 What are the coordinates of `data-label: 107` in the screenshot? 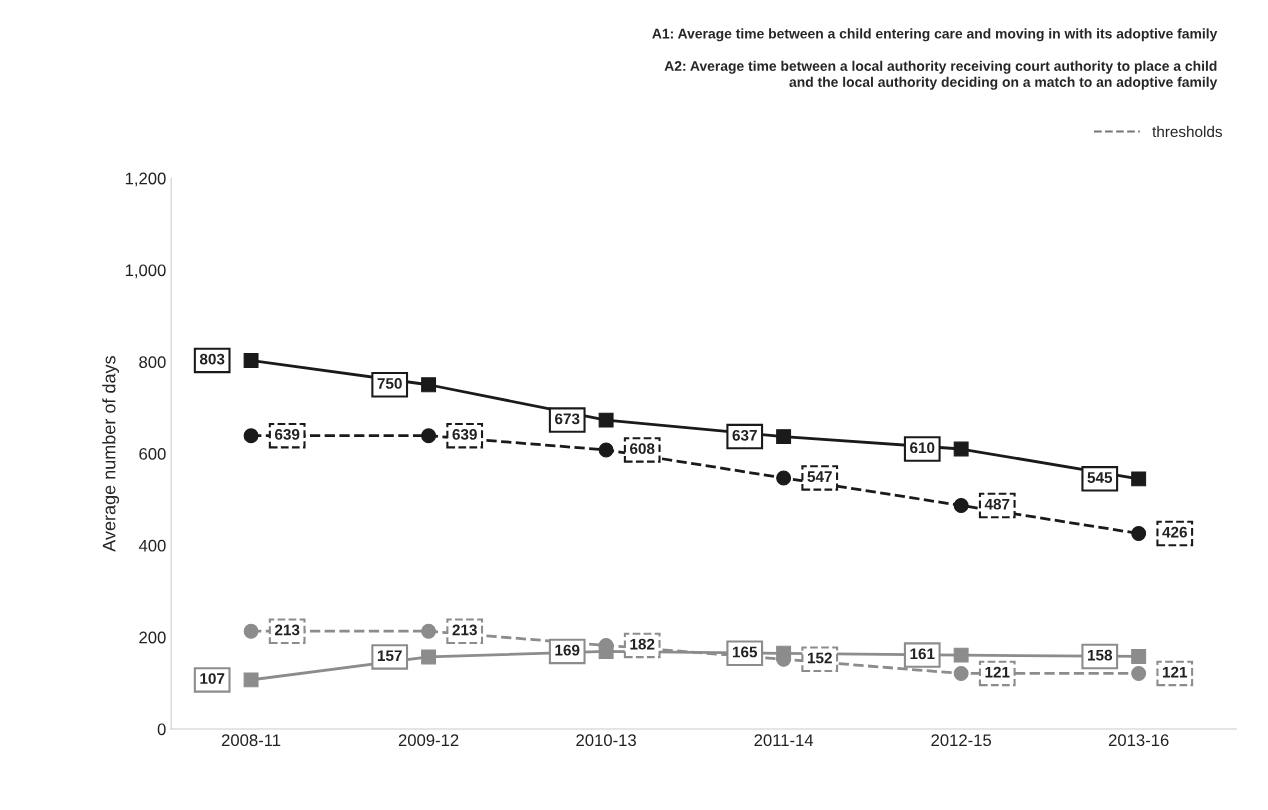 It's located at (212, 678).